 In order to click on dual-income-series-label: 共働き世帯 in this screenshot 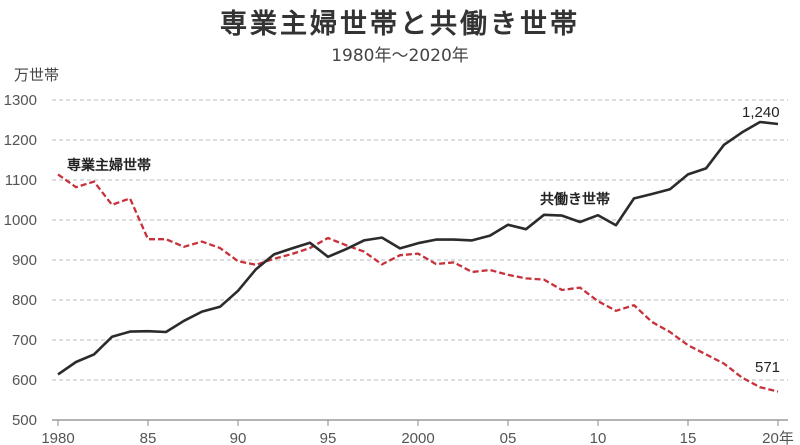, I will do `click(575, 199)`.